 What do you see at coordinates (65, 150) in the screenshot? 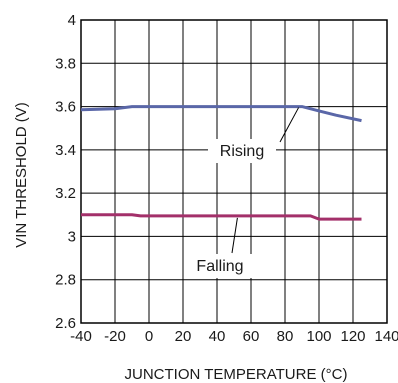
I see `y-tick-label: 3.4` at bounding box center [65, 150].